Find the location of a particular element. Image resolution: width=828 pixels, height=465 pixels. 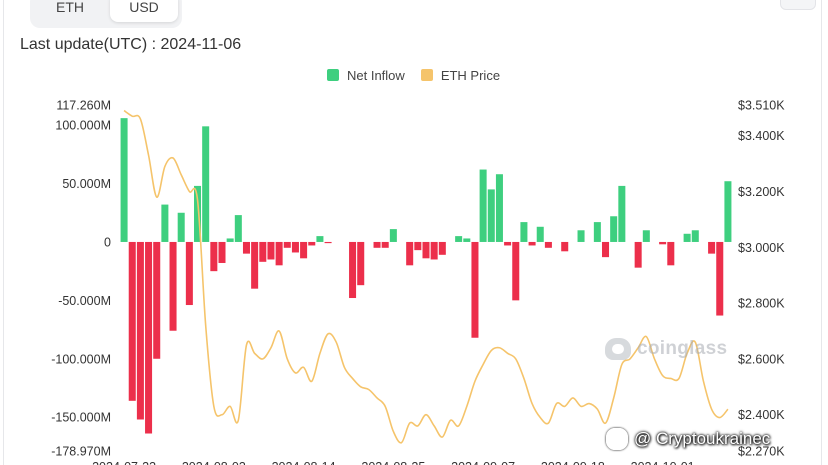

currency-toggle: ETH USD is located at coordinates (106, 14).